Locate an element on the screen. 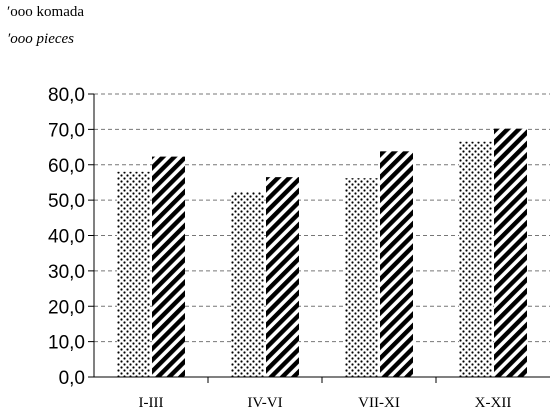  y-tick-label: 40,0 is located at coordinates (66, 237).